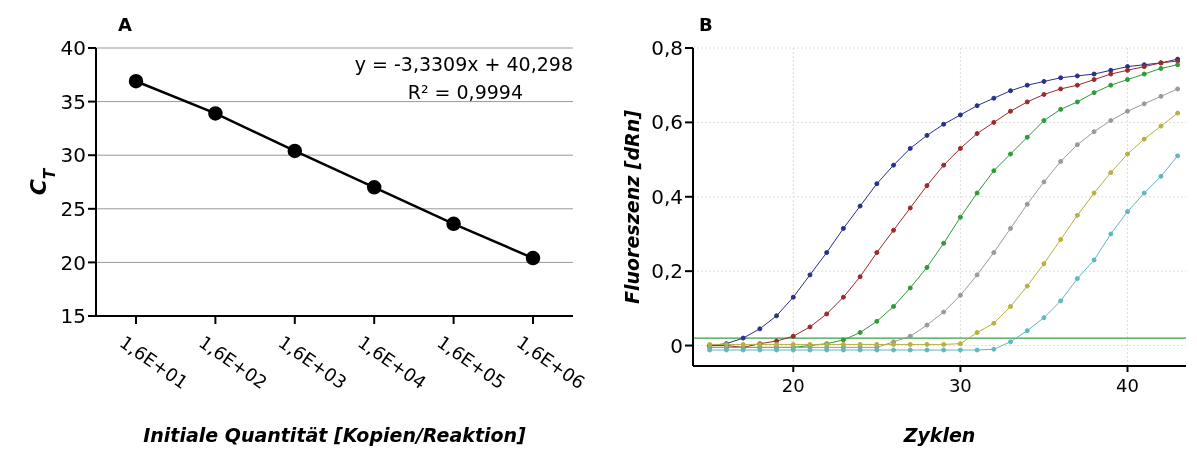 The width and height of the screenshot is (1197, 464). I want to click on x-axis-title: Zyklen, so click(939, 435).